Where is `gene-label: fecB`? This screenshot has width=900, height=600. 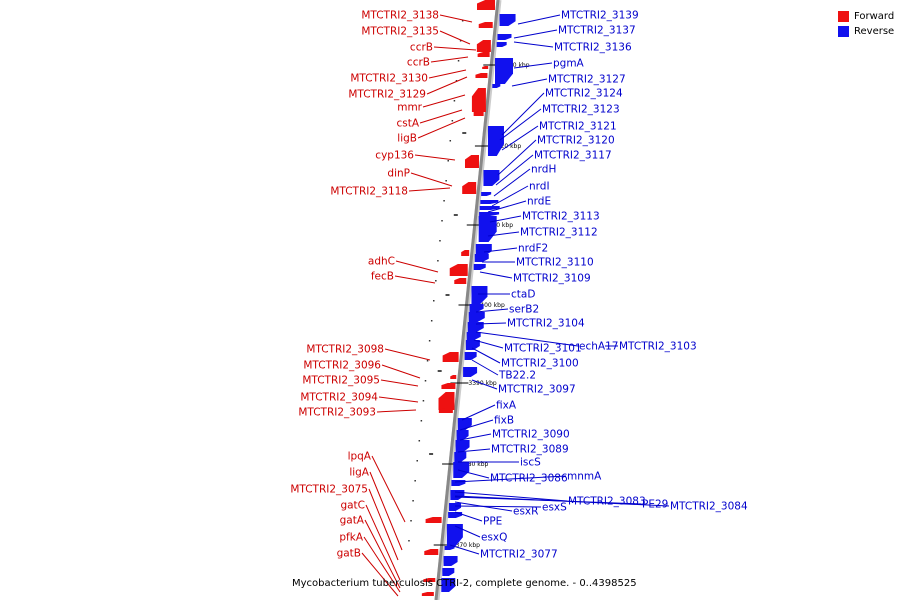
gene-label: fecB is located at coordinates (382, 277).